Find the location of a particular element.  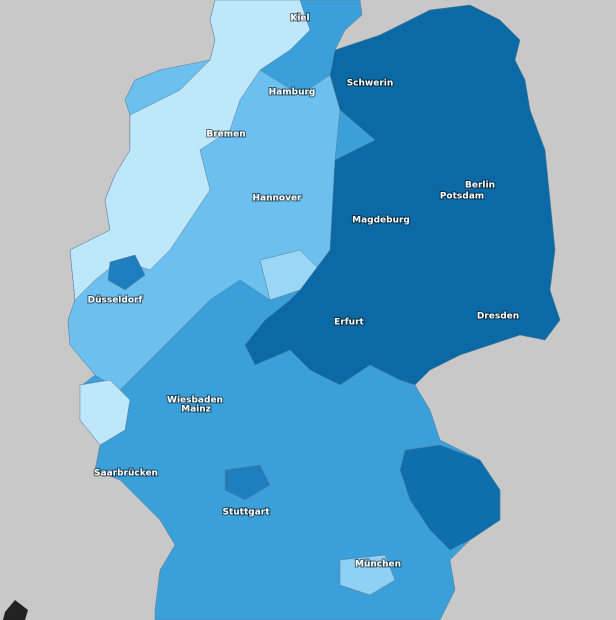

region-ruhr-patch is located at coordinates (126, 272).